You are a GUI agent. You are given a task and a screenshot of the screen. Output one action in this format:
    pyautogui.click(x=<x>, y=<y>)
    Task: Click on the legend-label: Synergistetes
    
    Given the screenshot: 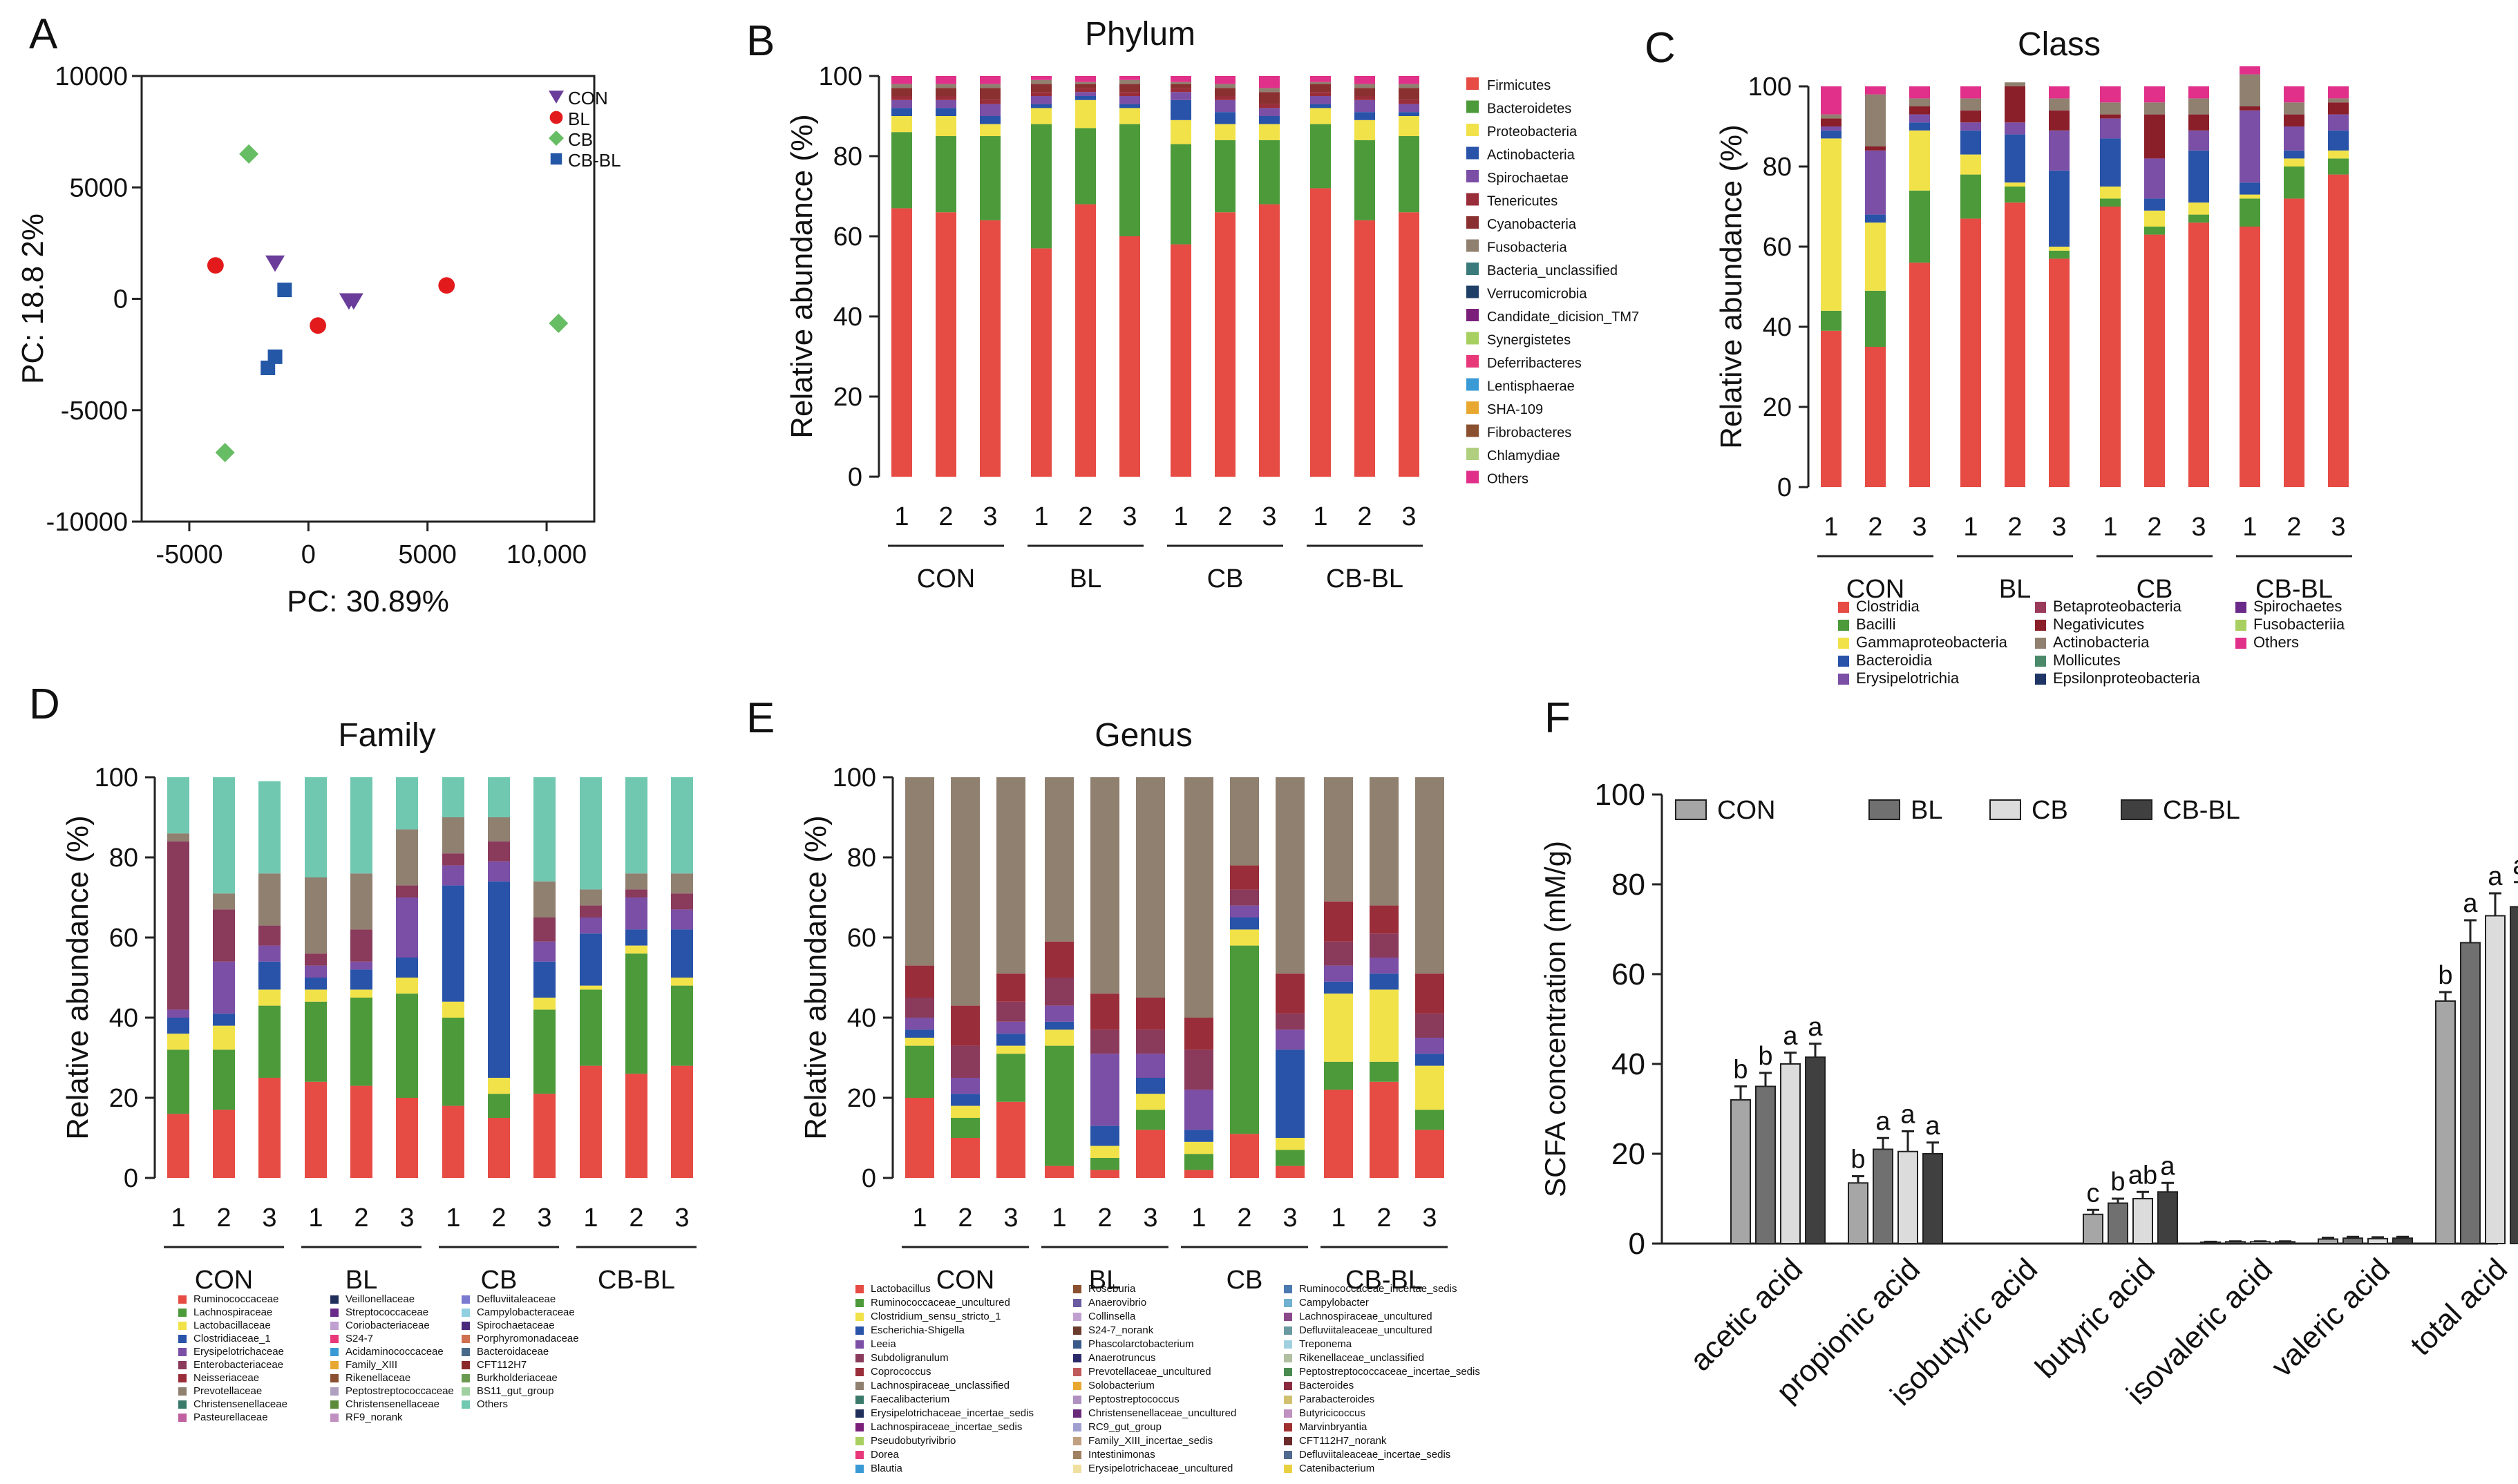 What is the action you would take?
    pyautogui.click(x=1529, y=340)
    